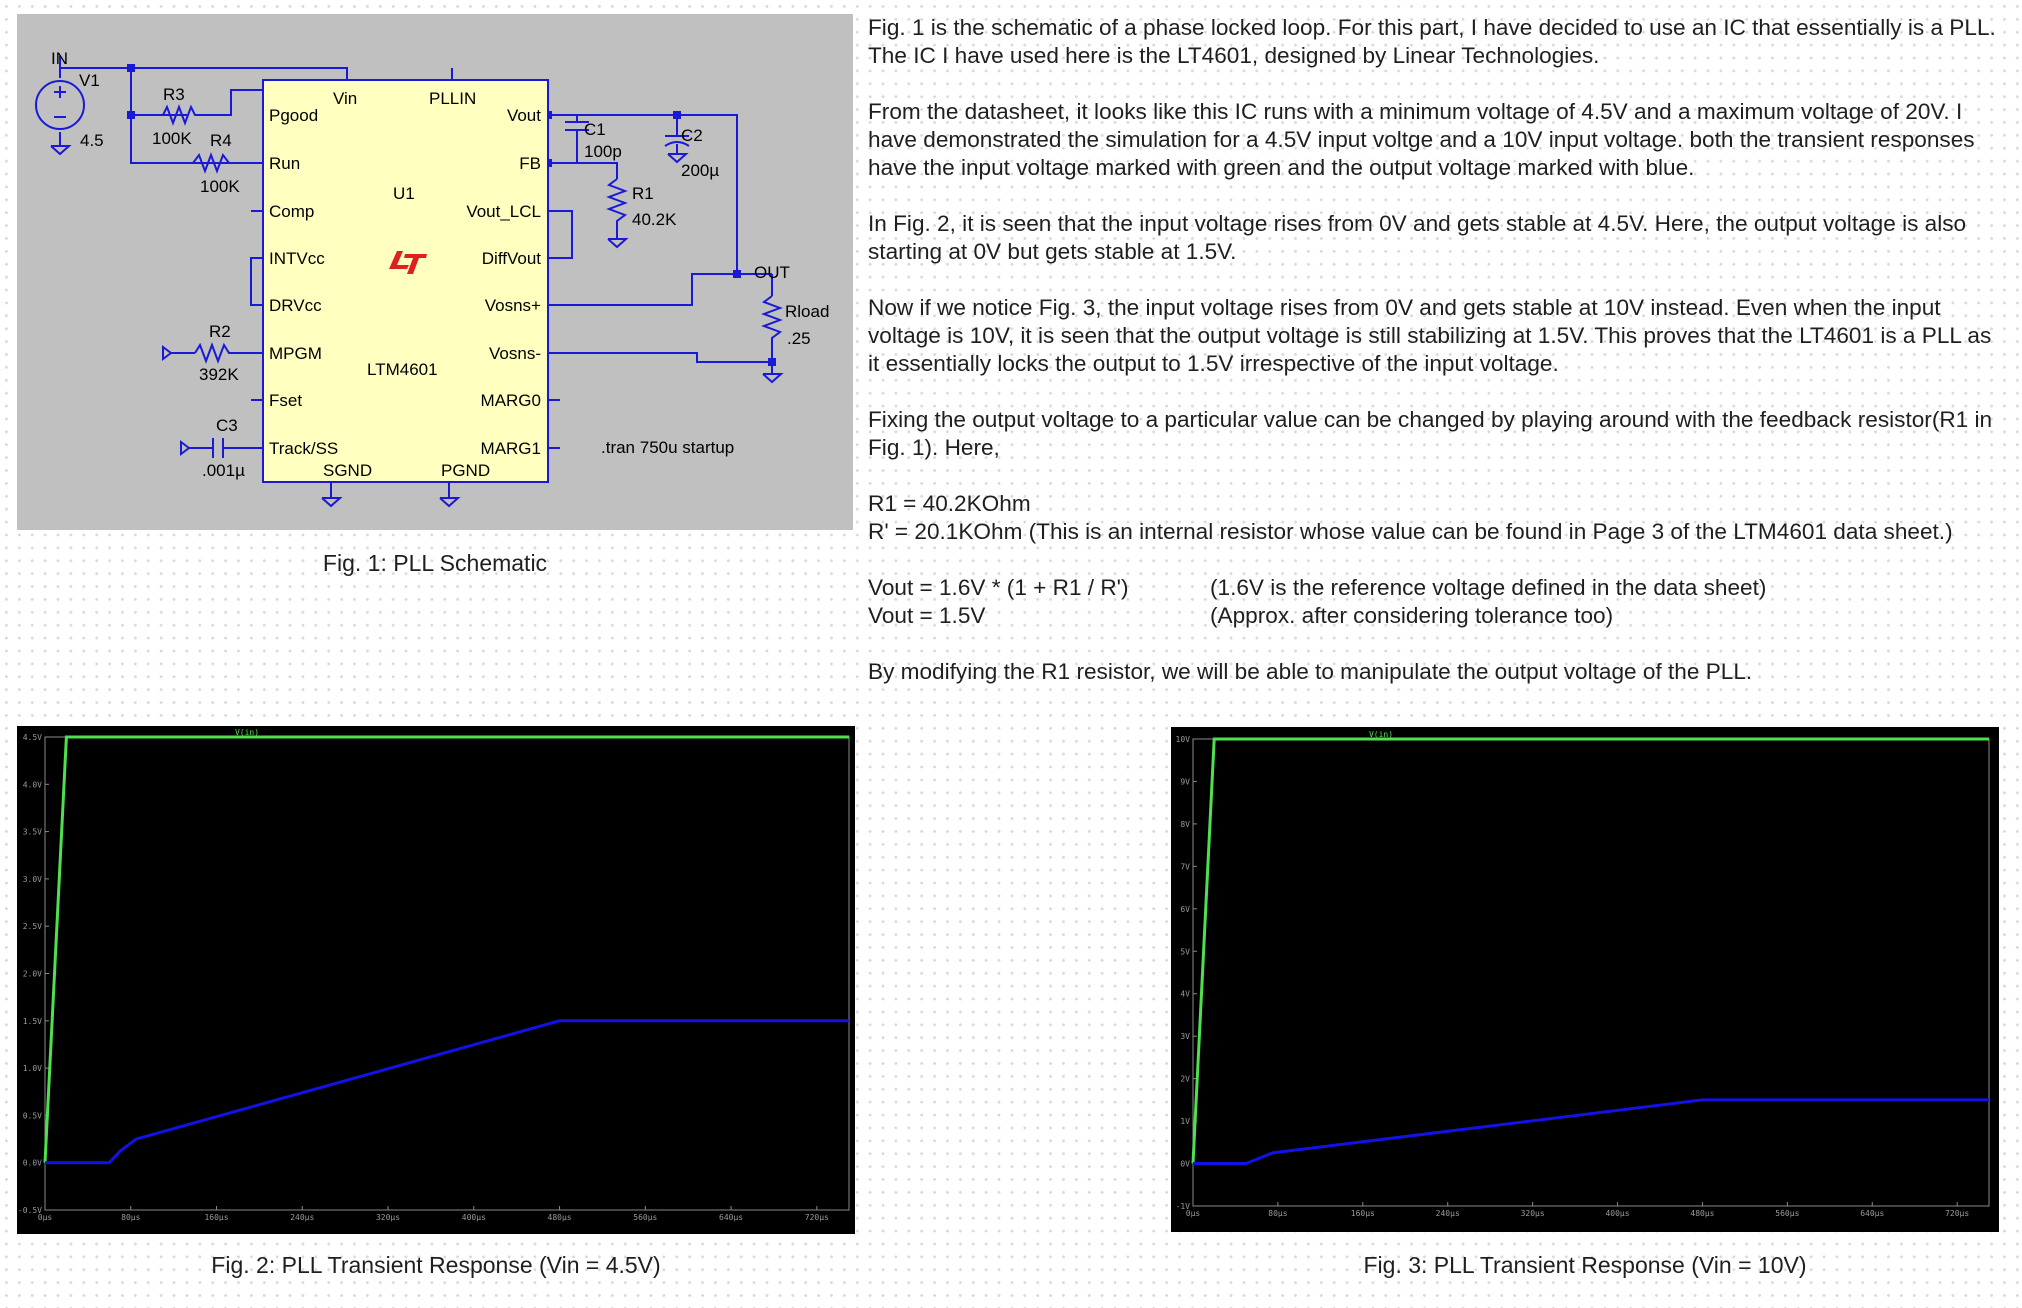 This screenshot has height=1308, width=2022. I want to click on y-tick-label: 3.5V, so click(32, 832).